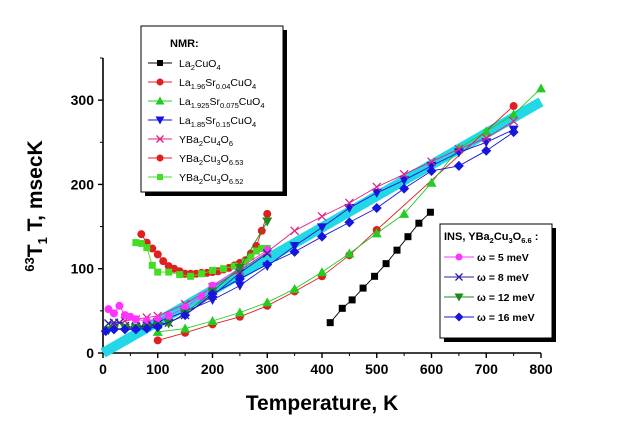  Describe the element at coordinates (184, 44) in the screenshot. I see `legend-nmr-title: NMR:` at that location.